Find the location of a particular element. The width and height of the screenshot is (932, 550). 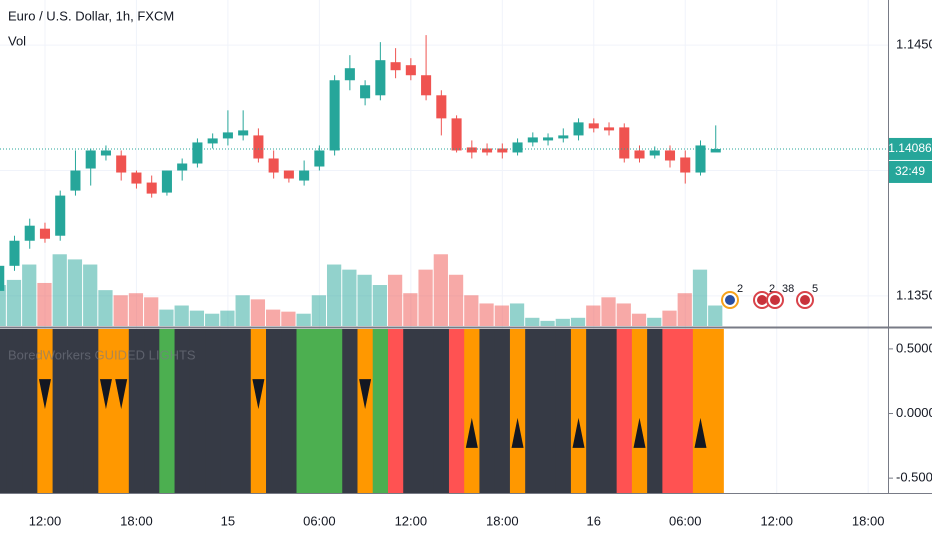

event-count: 5 is located at coordinates (815, 289).